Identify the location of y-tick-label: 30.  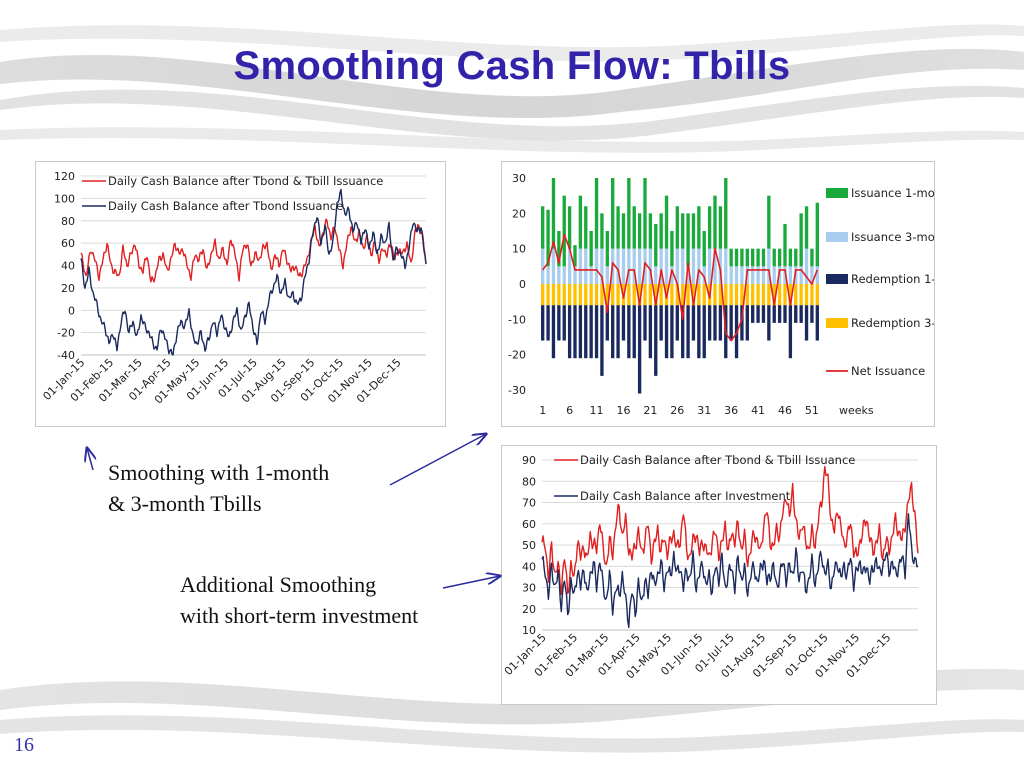
(529, 588).